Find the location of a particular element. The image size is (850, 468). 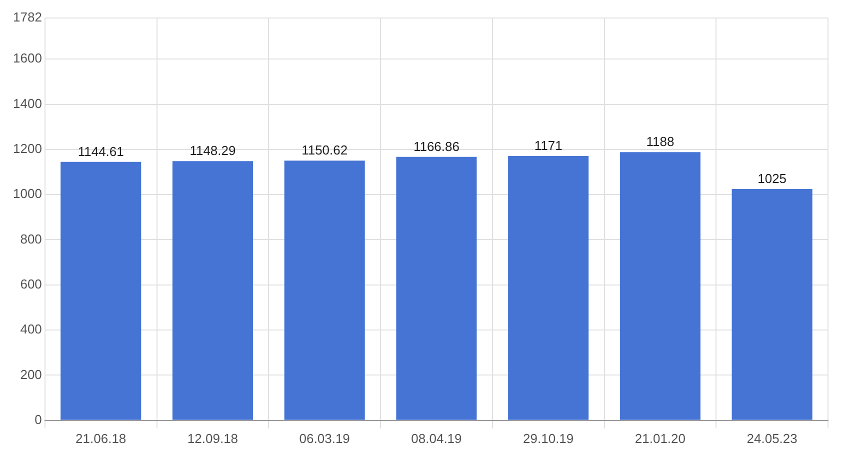

x-tick-label: 21.01.20 is located at coordinates (660, 438).